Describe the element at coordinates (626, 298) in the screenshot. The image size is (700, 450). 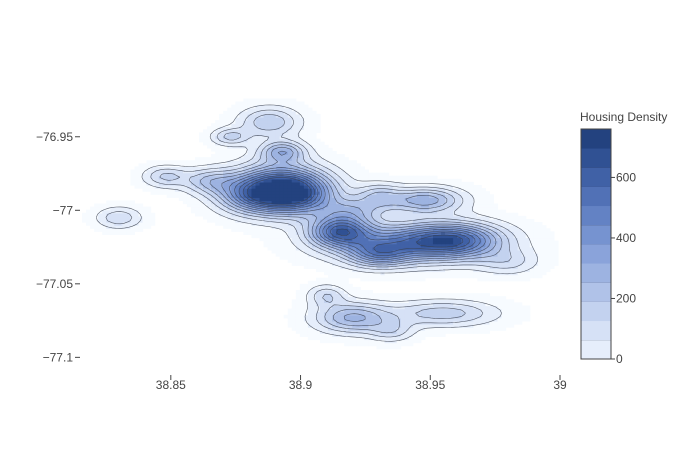
I see `colorbar-tick-label: 200` at that location.